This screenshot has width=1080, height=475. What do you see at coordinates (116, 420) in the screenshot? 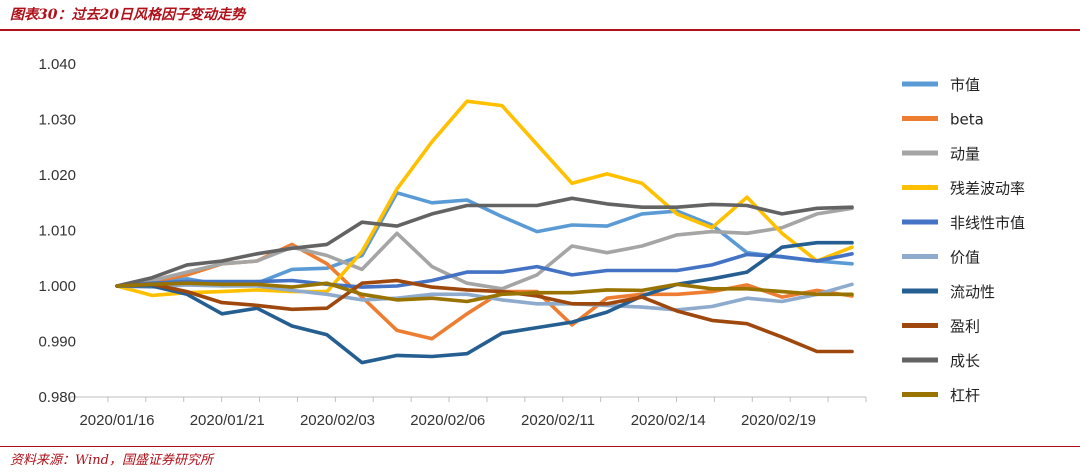
I see `x-tick-label: 2020/01/16` at bounding box center [116, 420].